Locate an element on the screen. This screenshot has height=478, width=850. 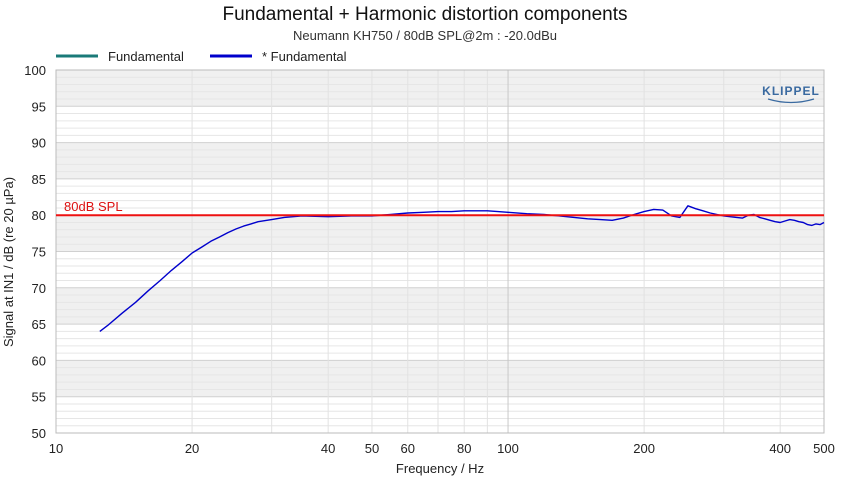
reference-line-group: 80dB SPL is located at coordinates (440, 208).